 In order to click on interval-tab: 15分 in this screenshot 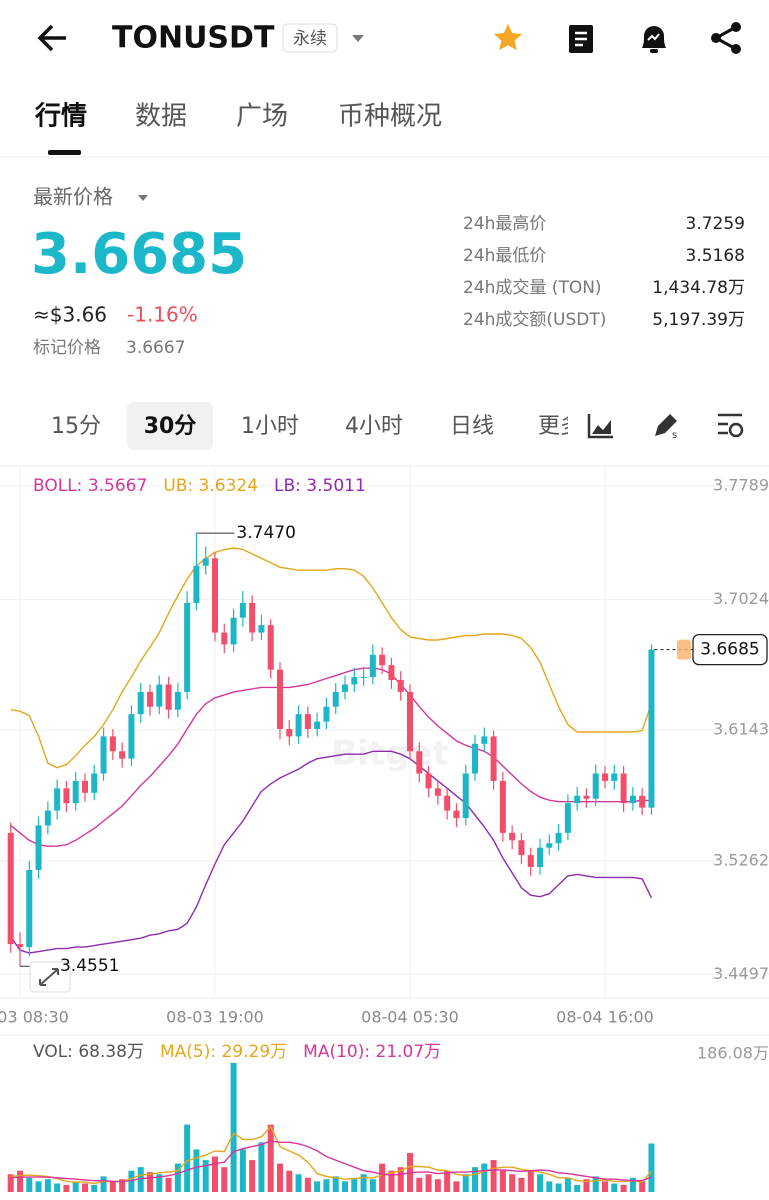, I will do `click(76, 426)`.